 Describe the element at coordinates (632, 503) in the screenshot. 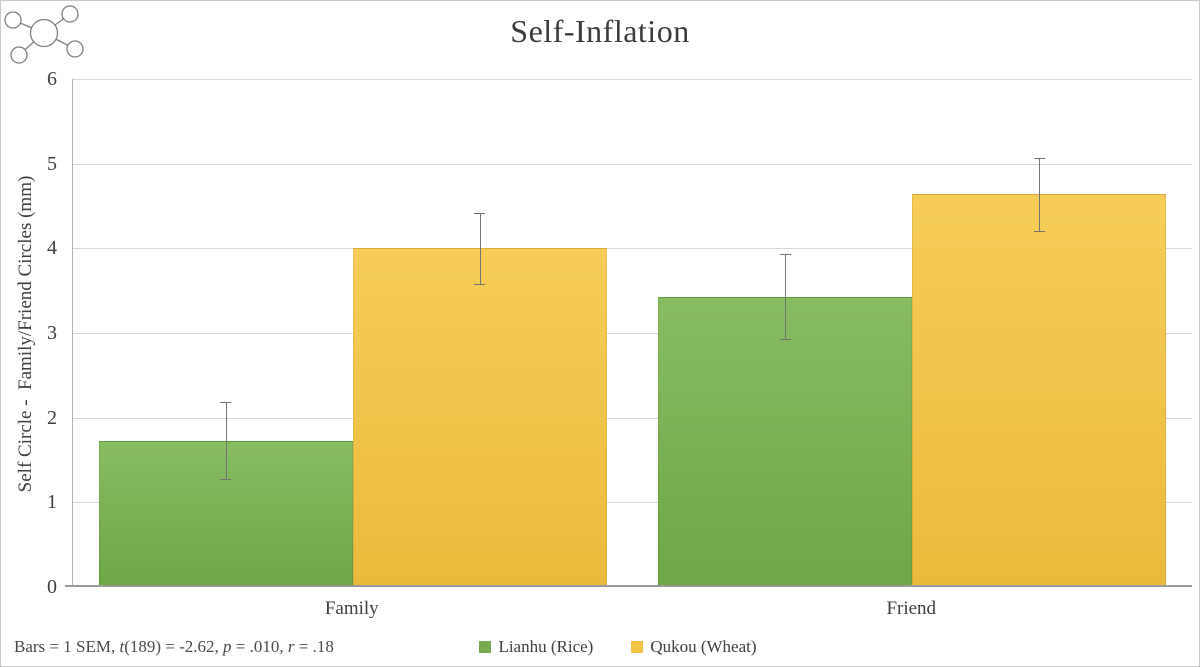

I see `gridline-y1` at that location.